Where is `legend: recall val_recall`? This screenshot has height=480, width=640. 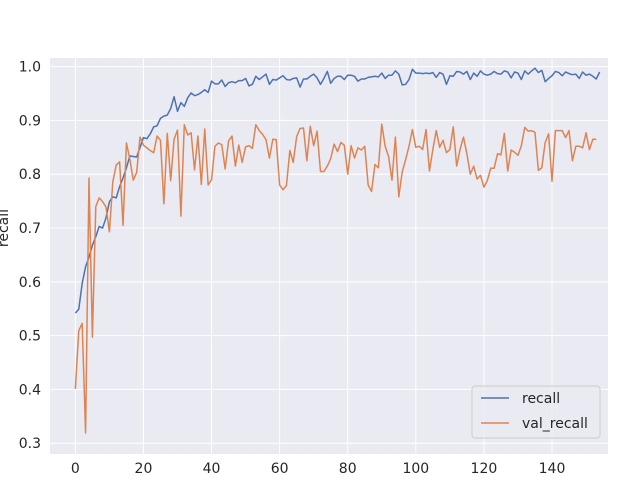
legend: recall val_recall is located at coordinates (536, 412).